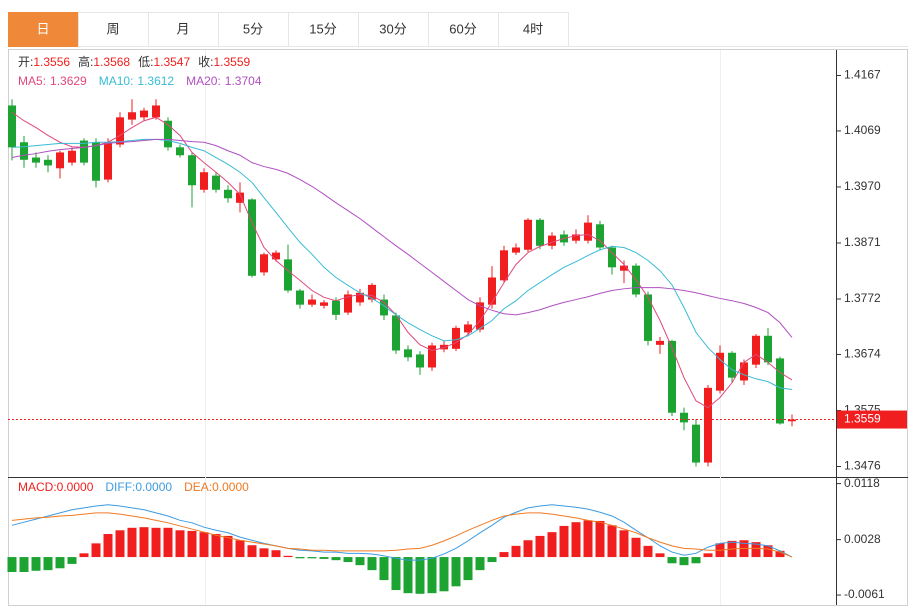 The image size is (916, 612). I want to click on tab: 30分, so click(393, 29).